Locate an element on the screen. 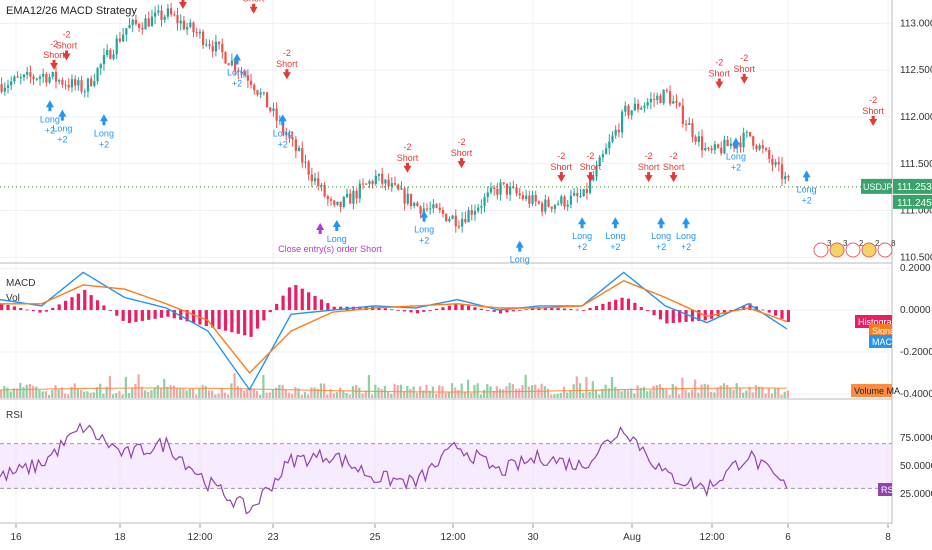  event-count: 3 is located at coordinates (829, 243).